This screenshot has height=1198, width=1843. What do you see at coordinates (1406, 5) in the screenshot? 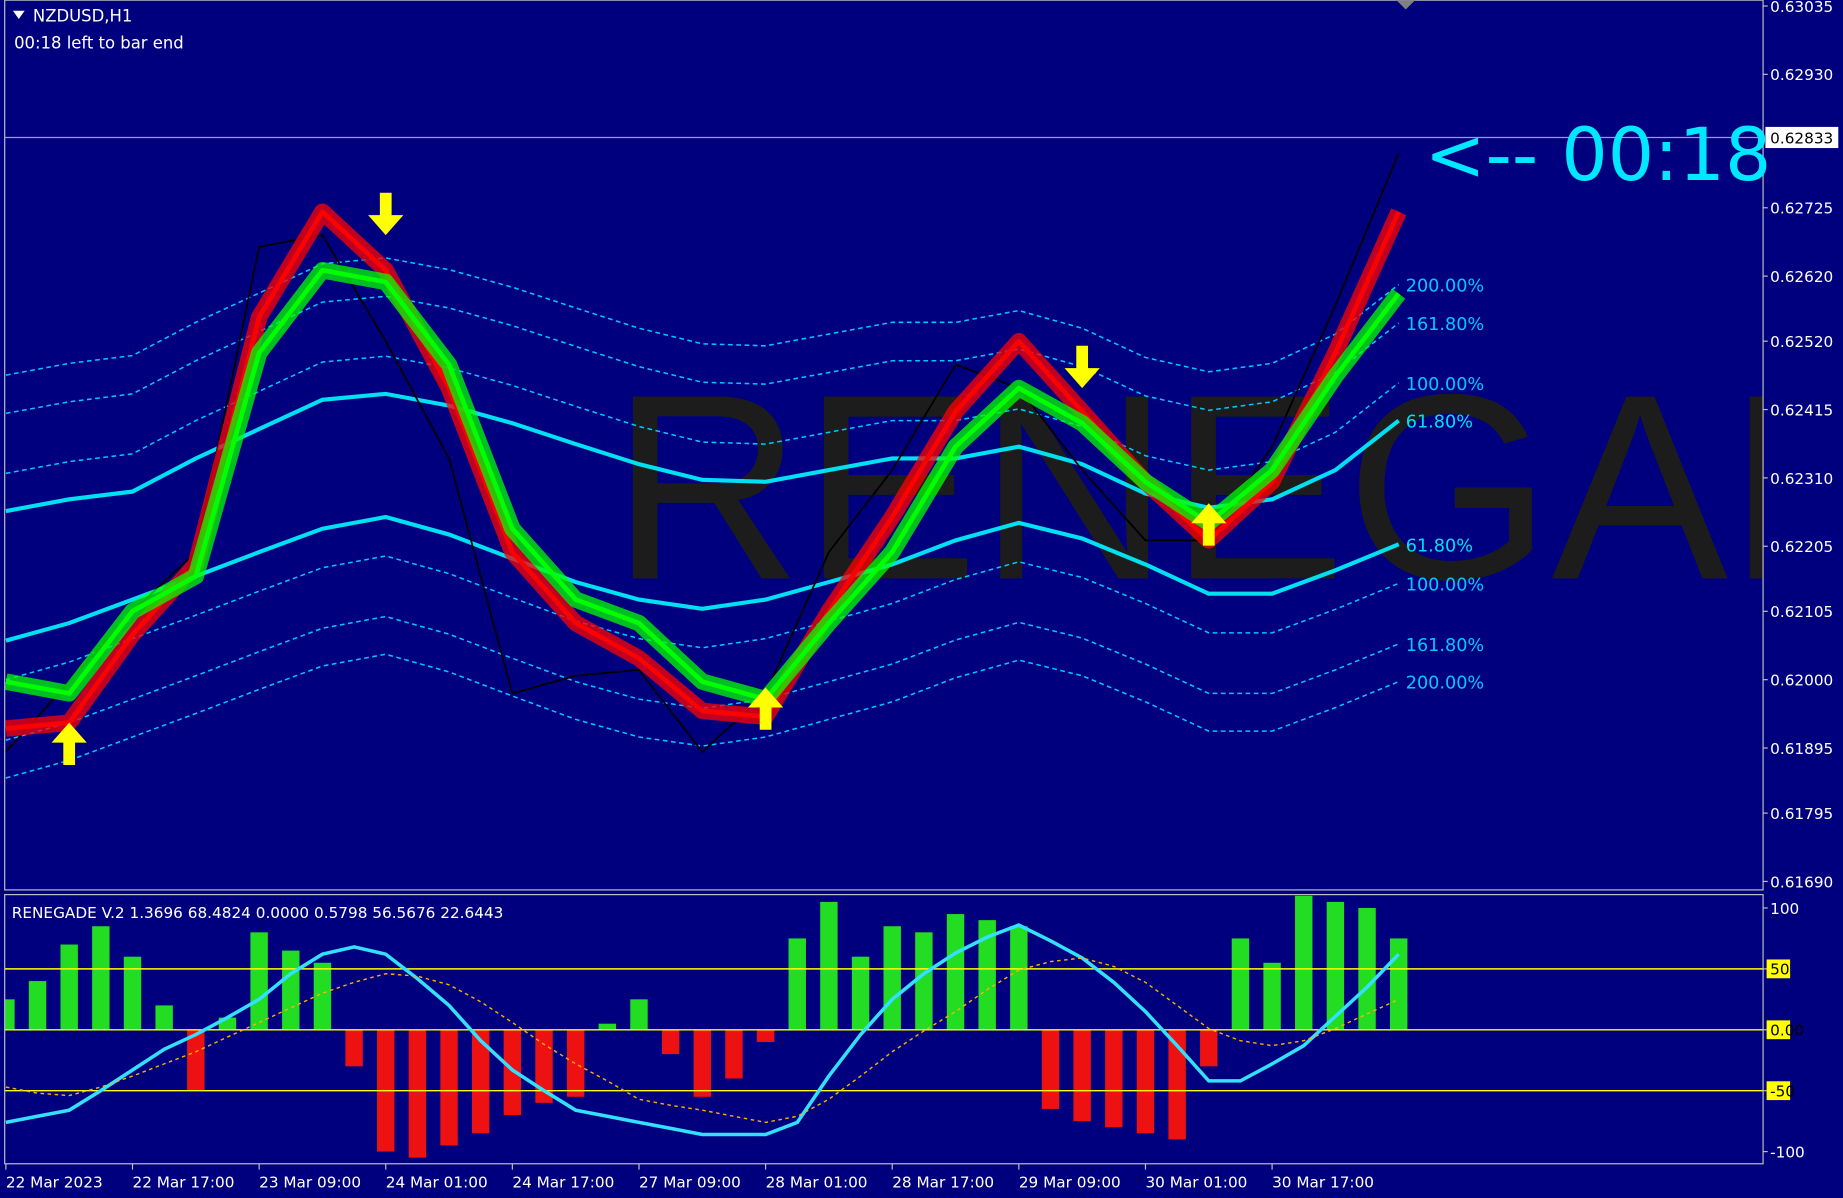
I see `shift-marker` at bounding box center [1406, 5].